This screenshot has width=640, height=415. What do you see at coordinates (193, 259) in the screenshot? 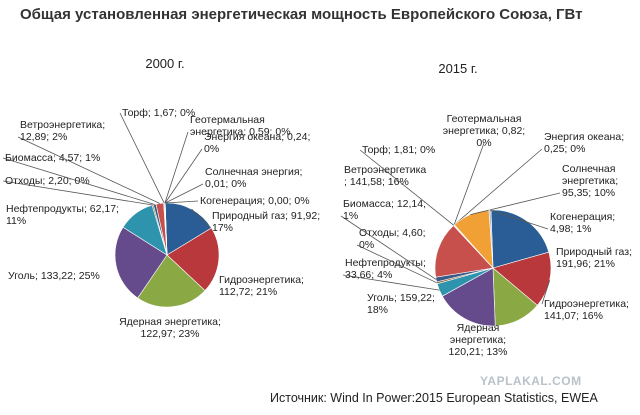
I see `pie-2000-slice-hydro` at bounding box center [193, 259].